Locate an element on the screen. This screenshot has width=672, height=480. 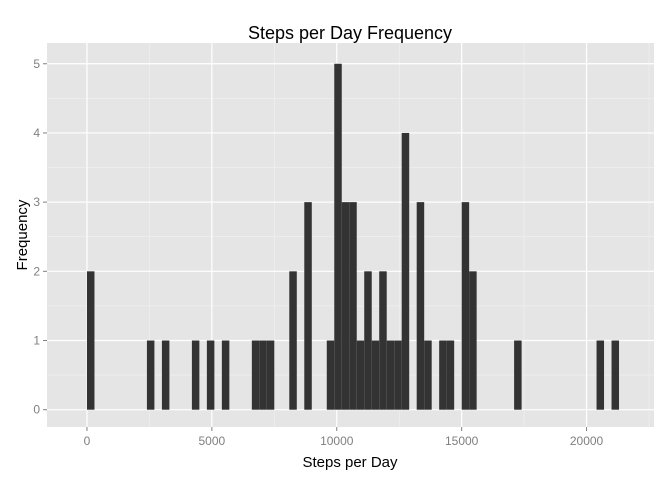
chart-title: Steps per Day Frequency is located at coordinates (350, 33).